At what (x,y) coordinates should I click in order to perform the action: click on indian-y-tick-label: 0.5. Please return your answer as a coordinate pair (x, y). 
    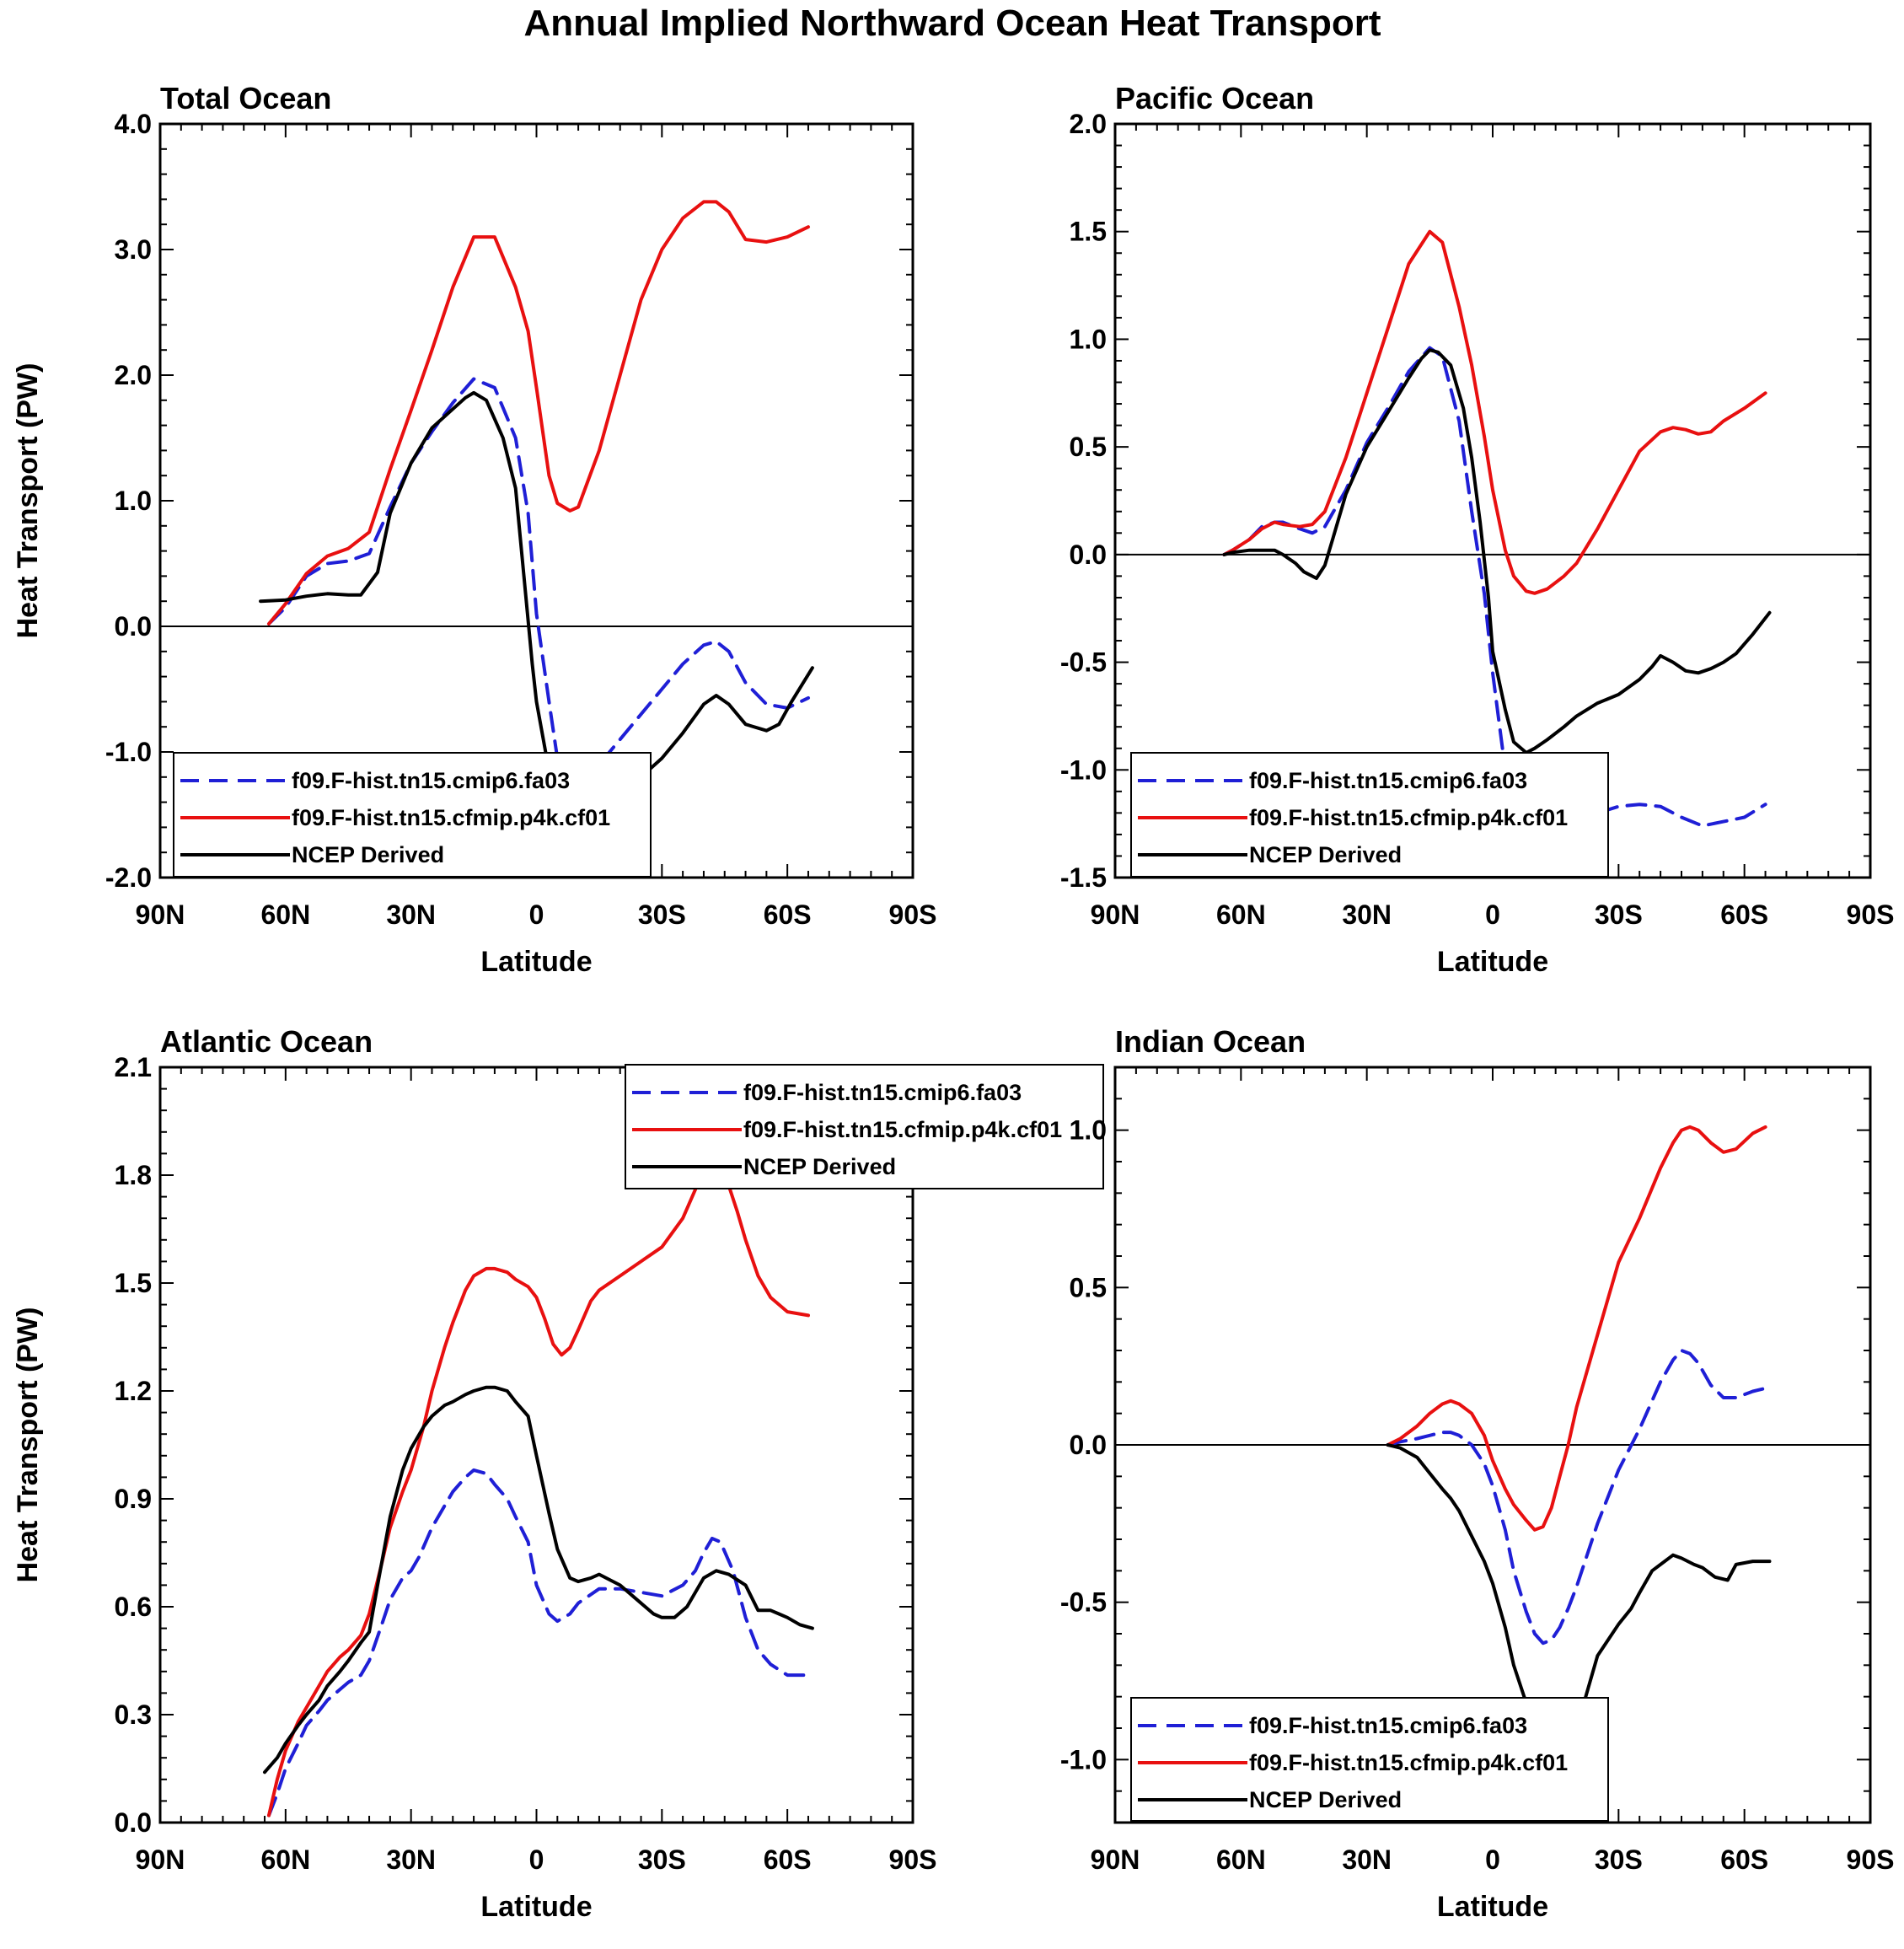
    Looking at the image, I should click on (1088, 1287).